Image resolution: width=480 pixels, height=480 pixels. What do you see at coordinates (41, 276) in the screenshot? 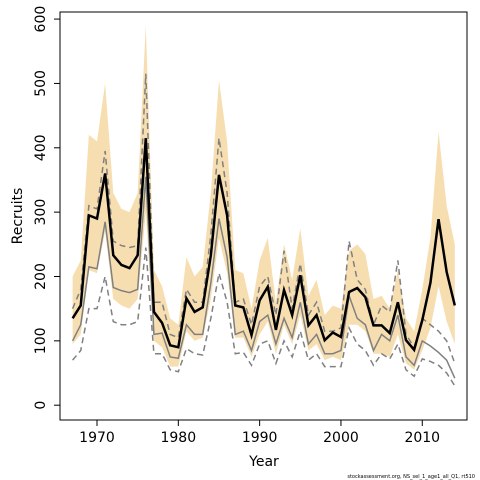
I see `y-tick-label: 200` at bounding box center [41, 276].